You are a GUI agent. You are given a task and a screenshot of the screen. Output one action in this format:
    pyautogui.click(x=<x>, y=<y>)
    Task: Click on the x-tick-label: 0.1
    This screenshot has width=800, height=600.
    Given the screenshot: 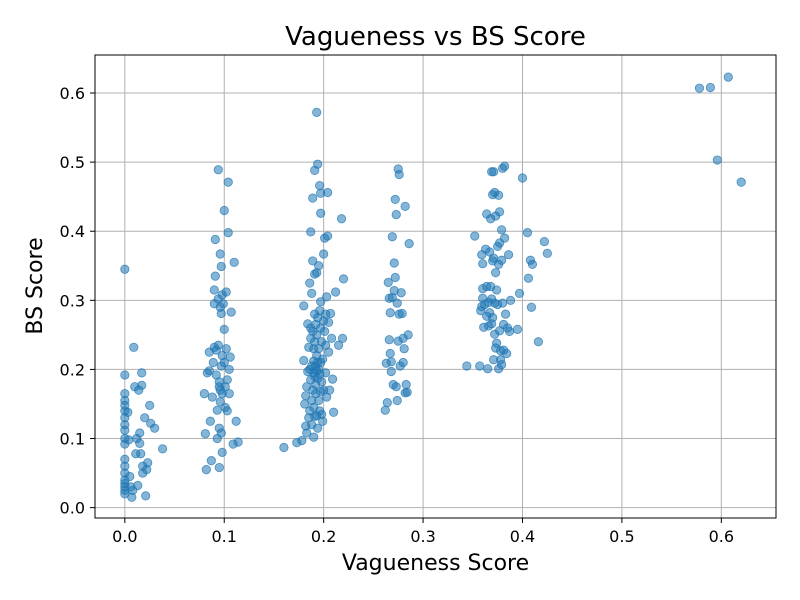 What is the action you would take?
    pyautogui.click(x=224, y=536)
    